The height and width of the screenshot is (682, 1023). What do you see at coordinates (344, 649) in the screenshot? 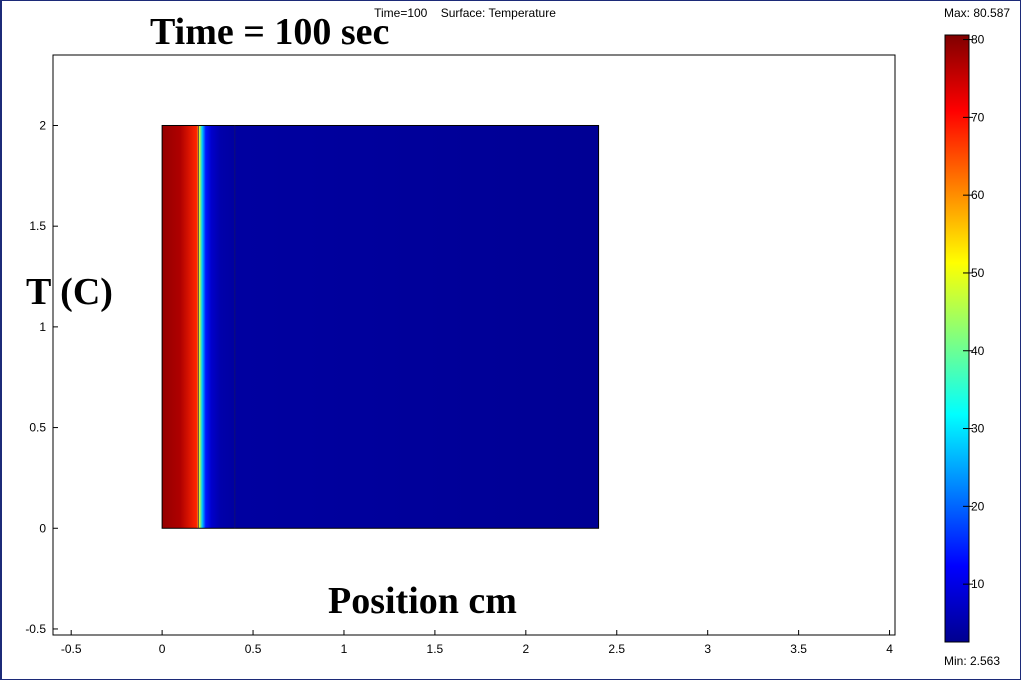
I see `x-tick-label: 1` at bounding box center [344, 649].